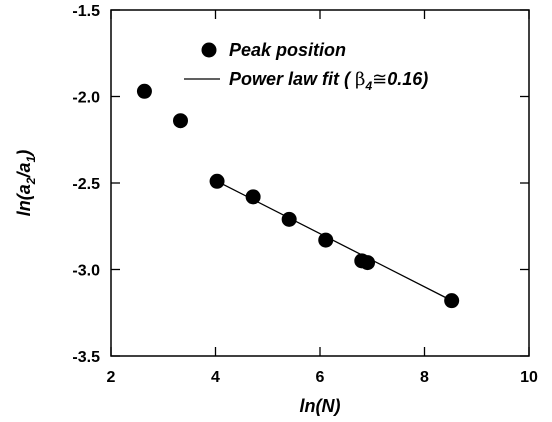 This screenshot has width=552, height=422. Describe the element at coordinates (111, 377) in the screenshot. I see `x-tick-label-0: 2` at that location.